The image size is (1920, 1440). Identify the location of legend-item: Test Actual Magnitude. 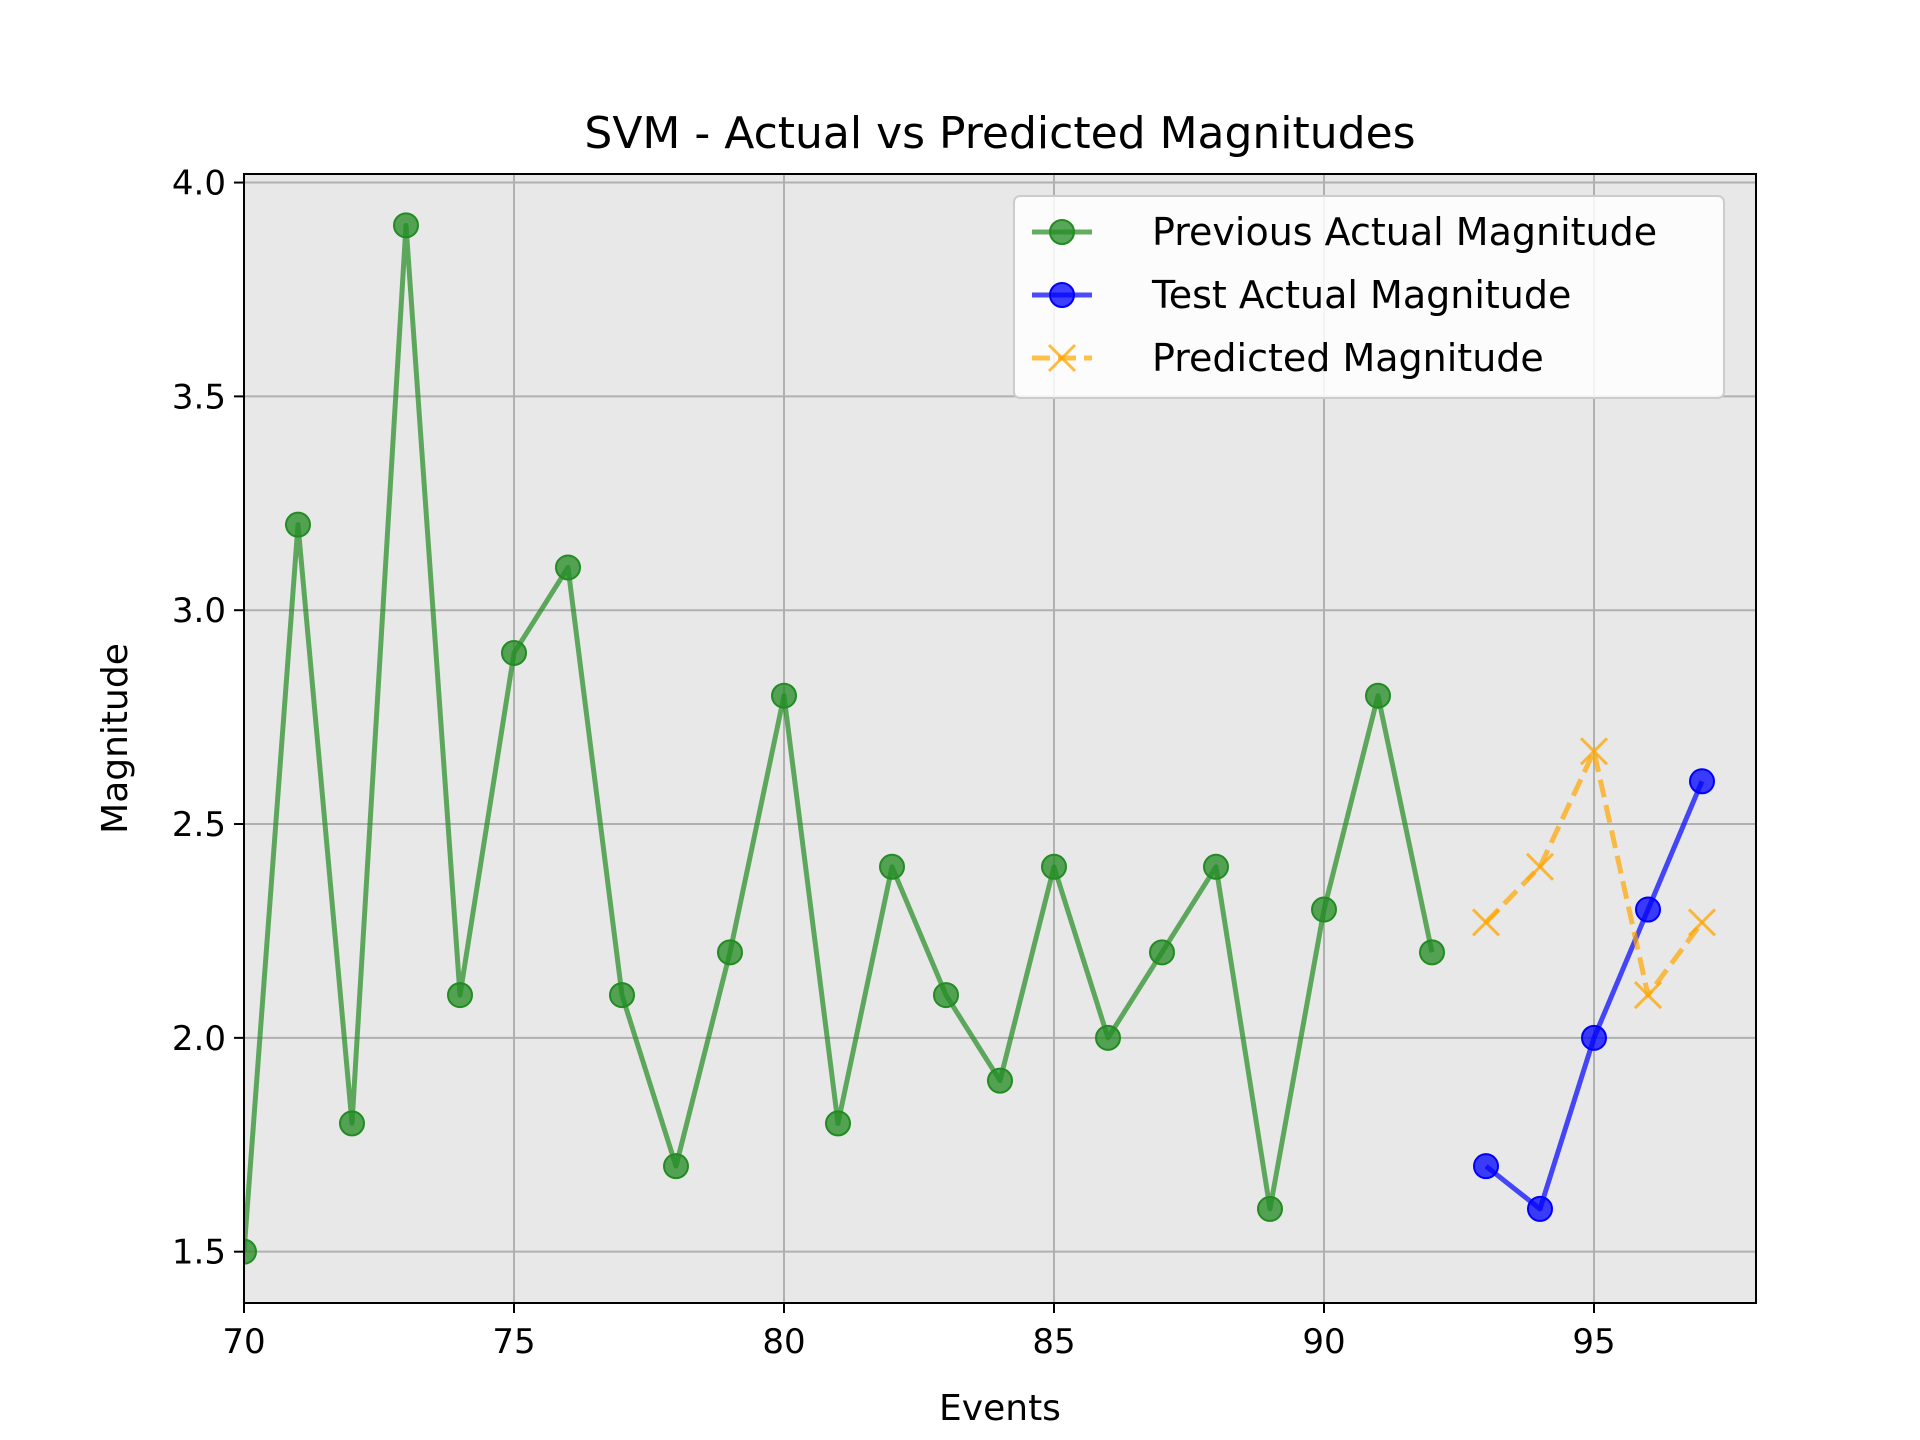
(1301, 295).